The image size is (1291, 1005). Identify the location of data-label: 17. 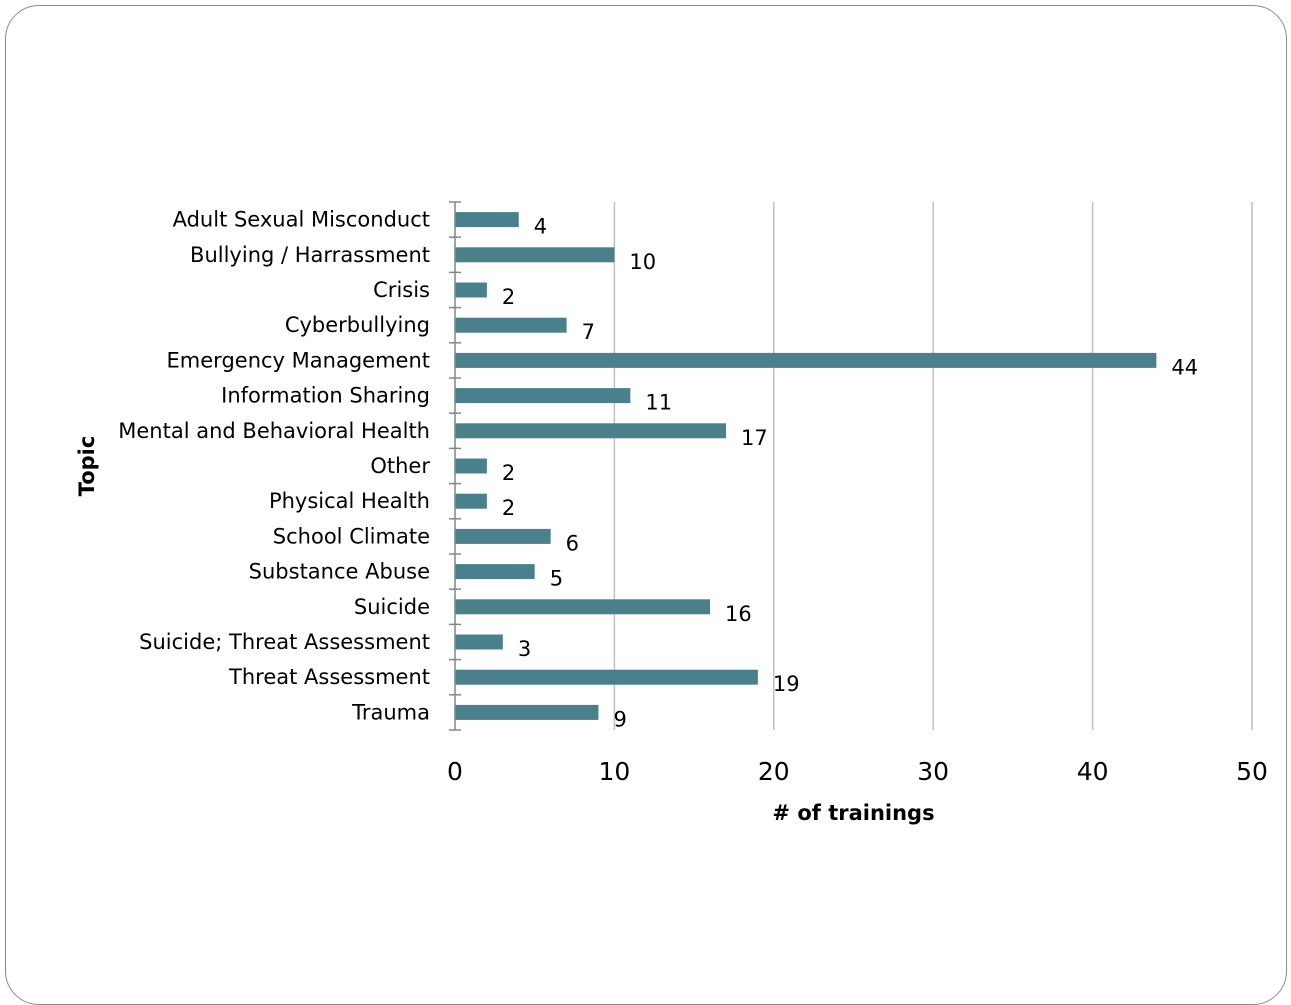
(754, 438).